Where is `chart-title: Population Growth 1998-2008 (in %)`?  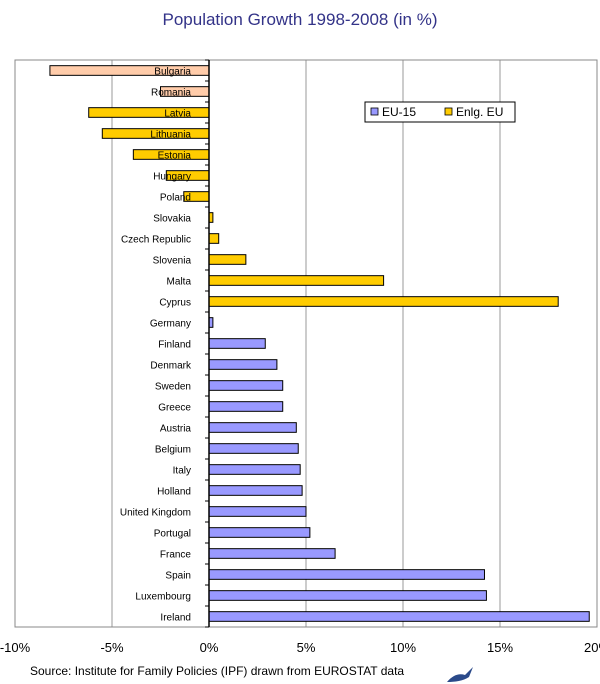
chart-title: Population Growth 1998-2008 (in %) is located at coordinates (300, 19).